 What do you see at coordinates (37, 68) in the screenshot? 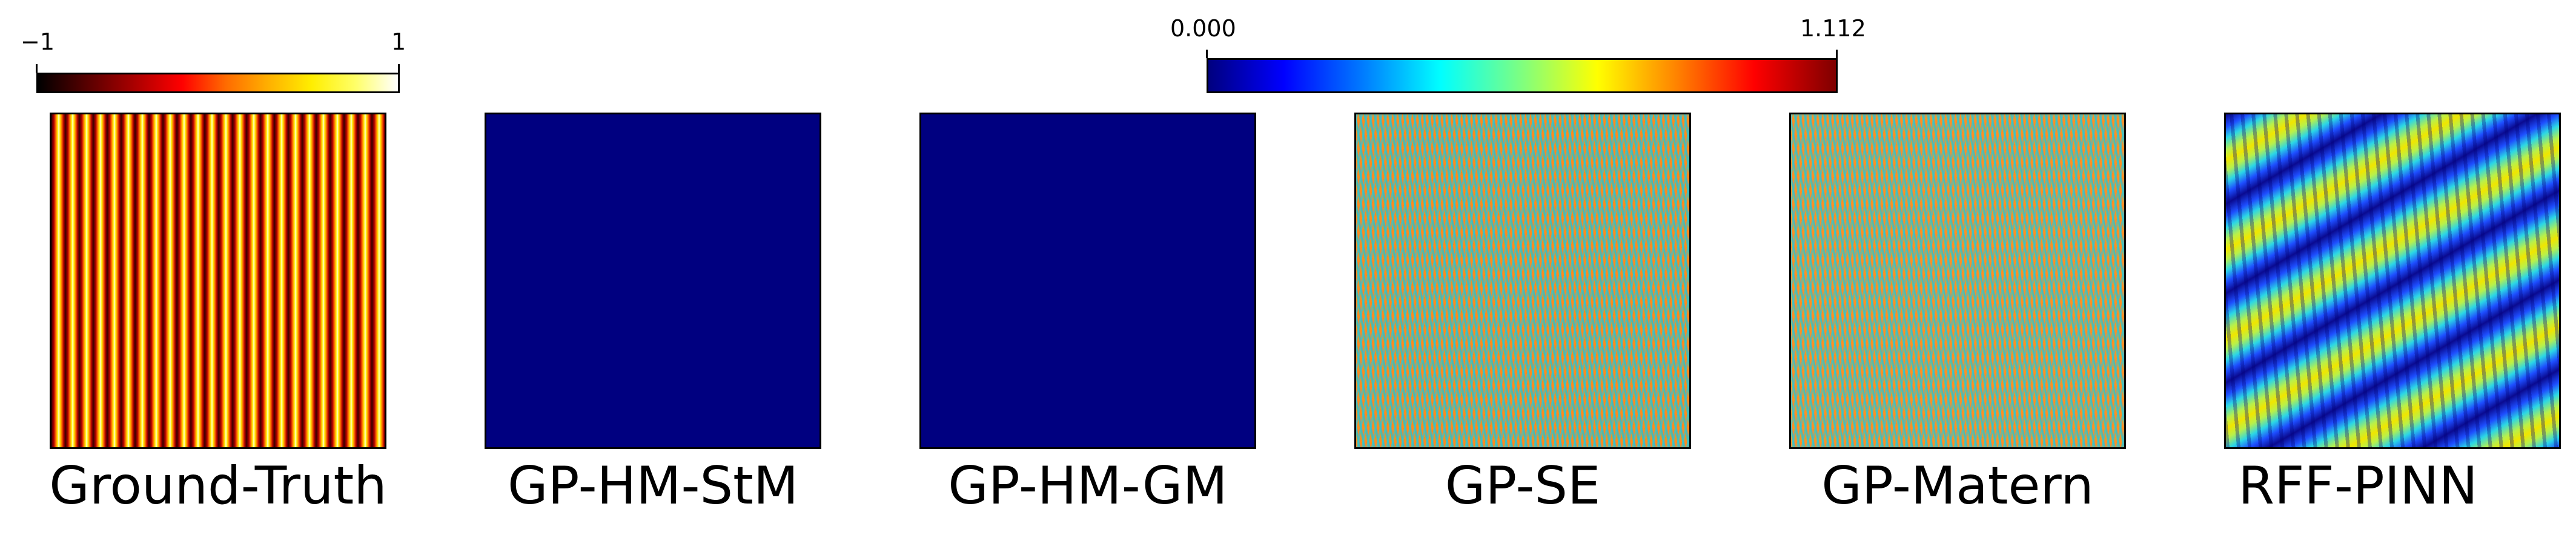
I see `colorbar-left-min-tick` at bounding box center [37, 68].